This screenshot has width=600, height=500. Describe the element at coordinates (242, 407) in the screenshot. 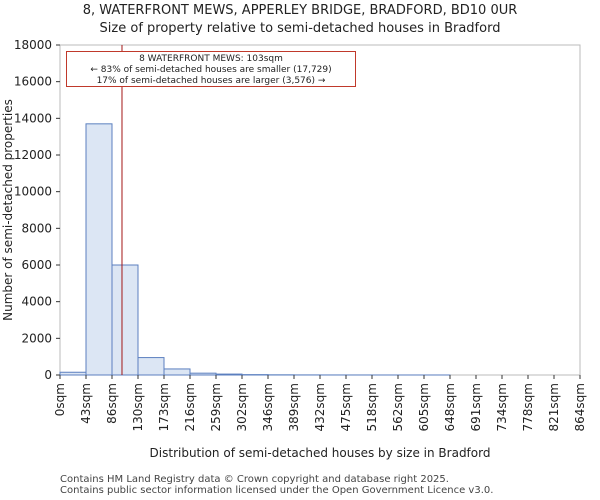

I see `x-tick-label: 302sqm` at that location.